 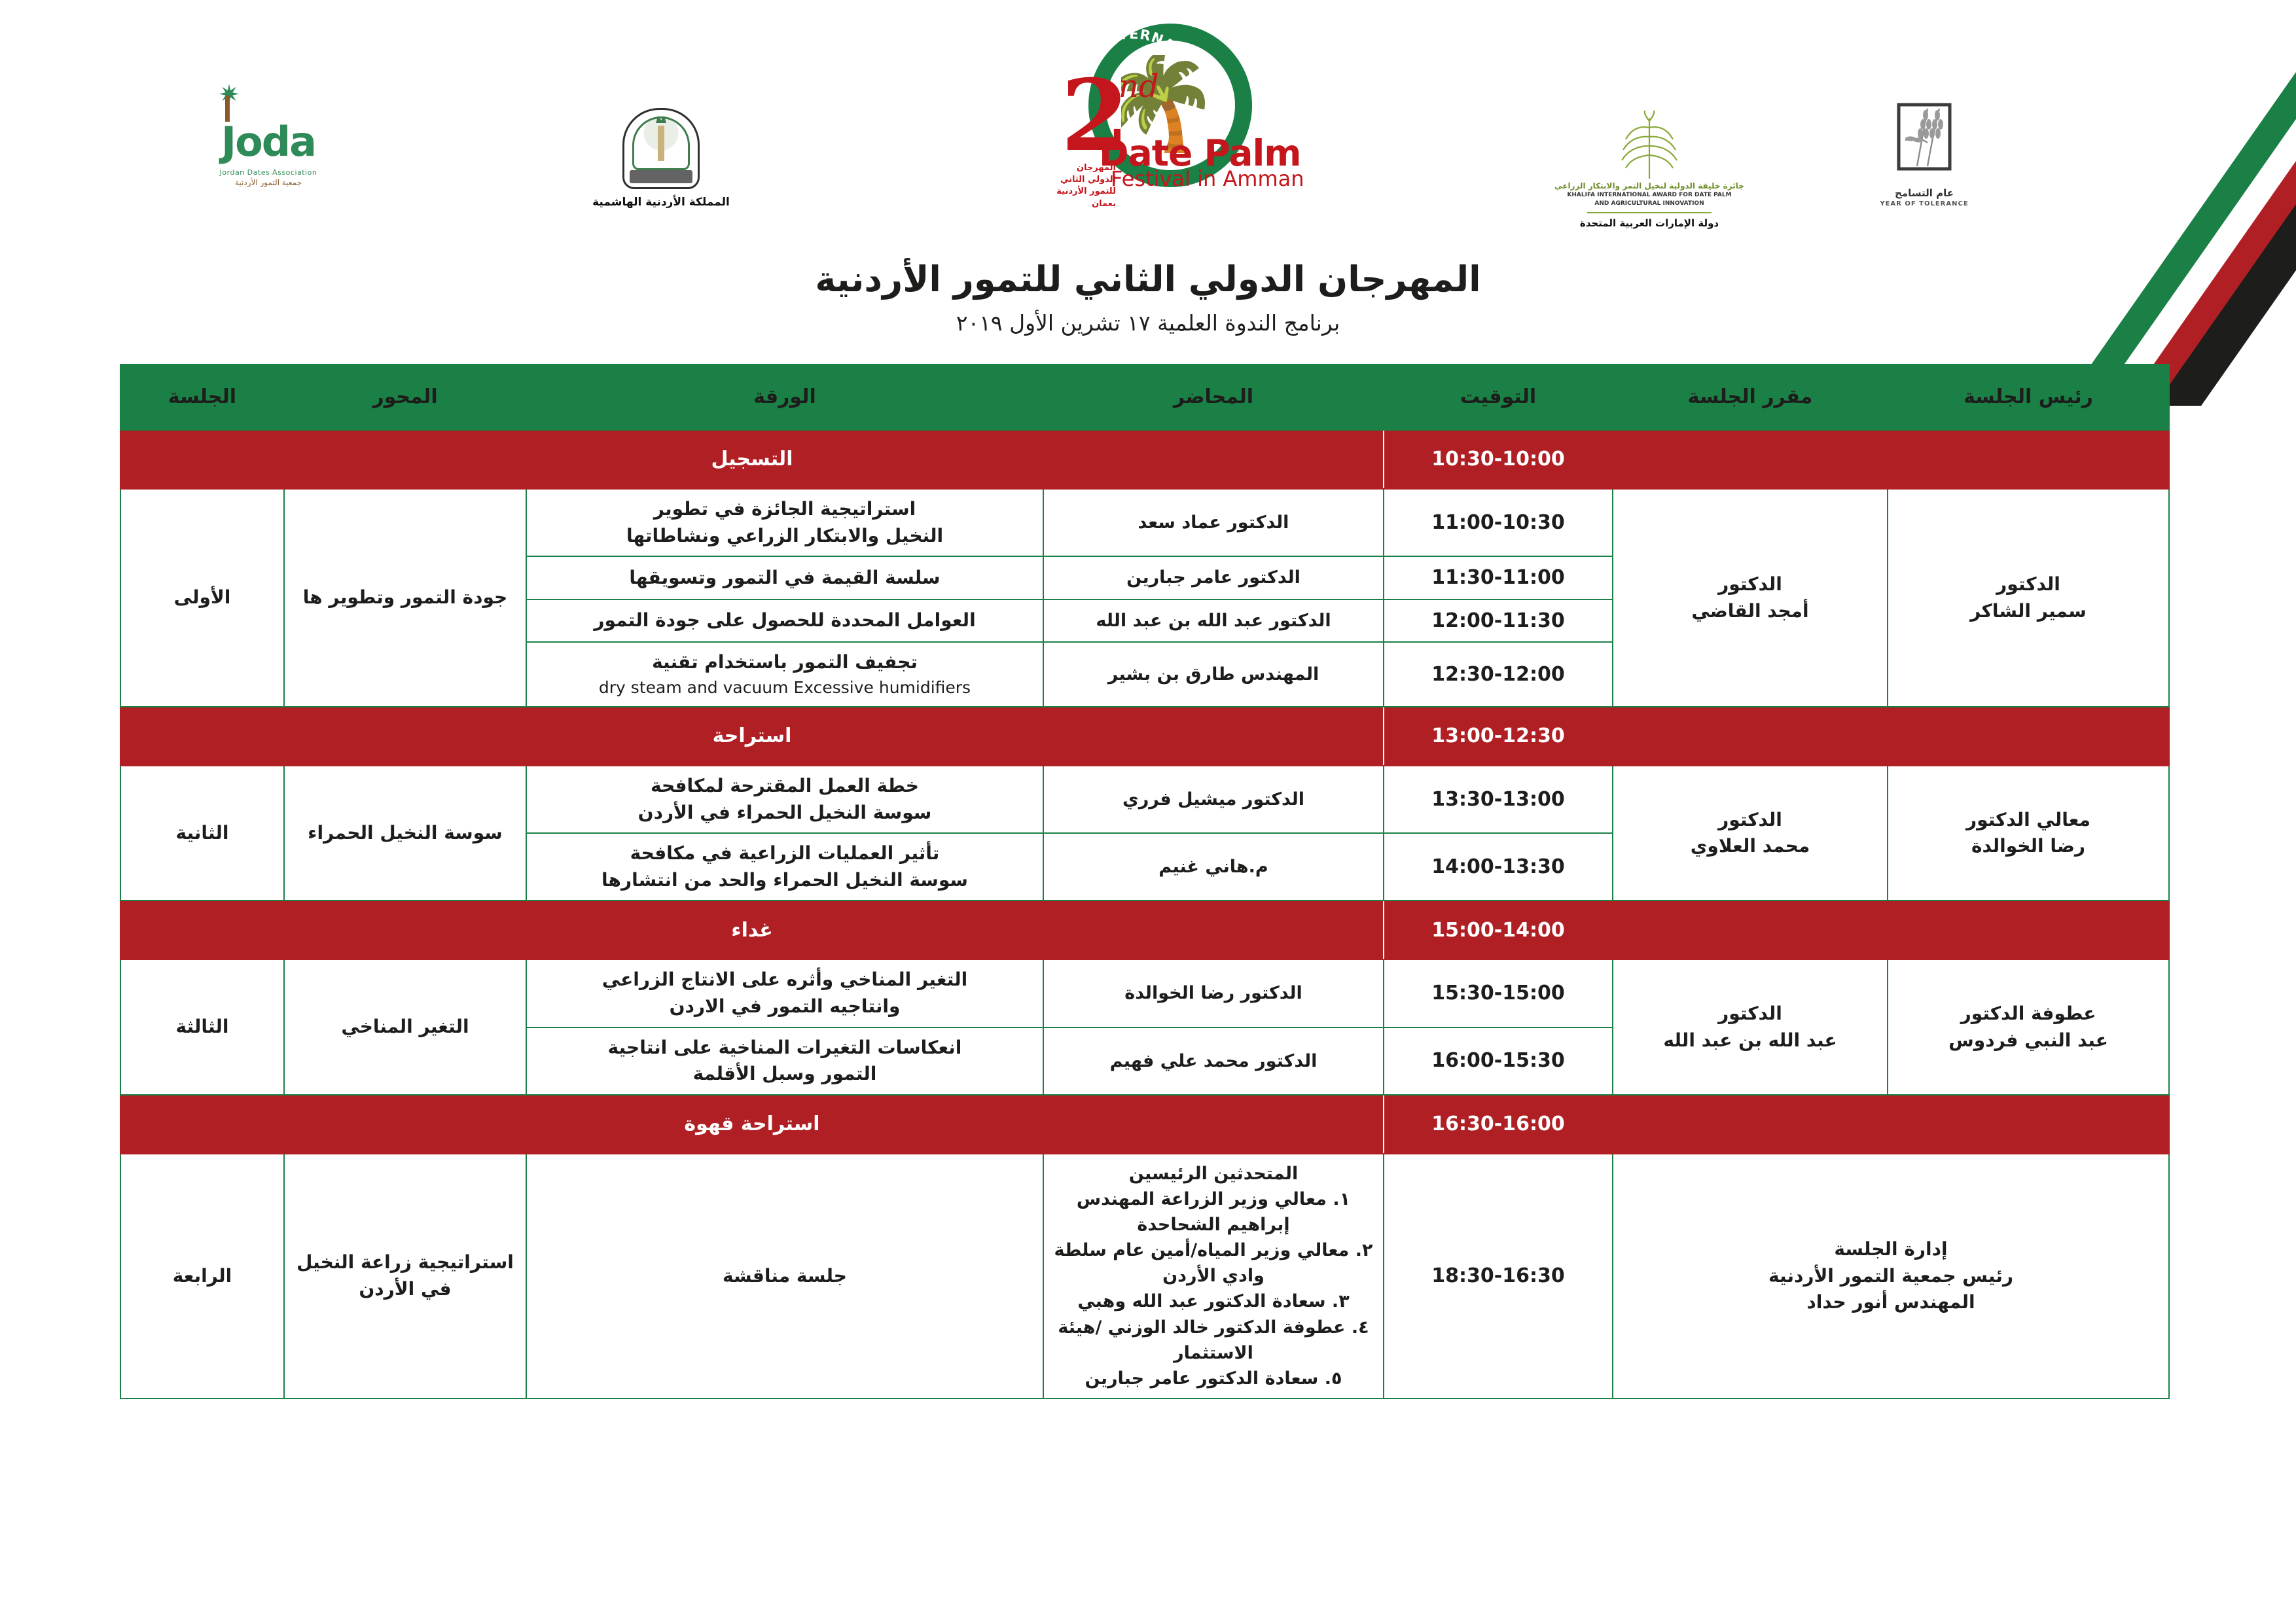 I want to click on session-4-row-1-time: 18:30-16:30, so click(x=1498, y=1276).